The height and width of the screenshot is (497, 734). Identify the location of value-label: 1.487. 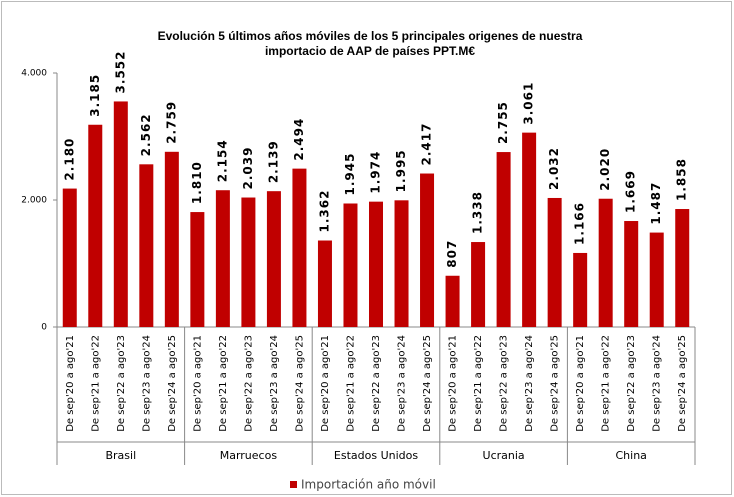
(656, 203).